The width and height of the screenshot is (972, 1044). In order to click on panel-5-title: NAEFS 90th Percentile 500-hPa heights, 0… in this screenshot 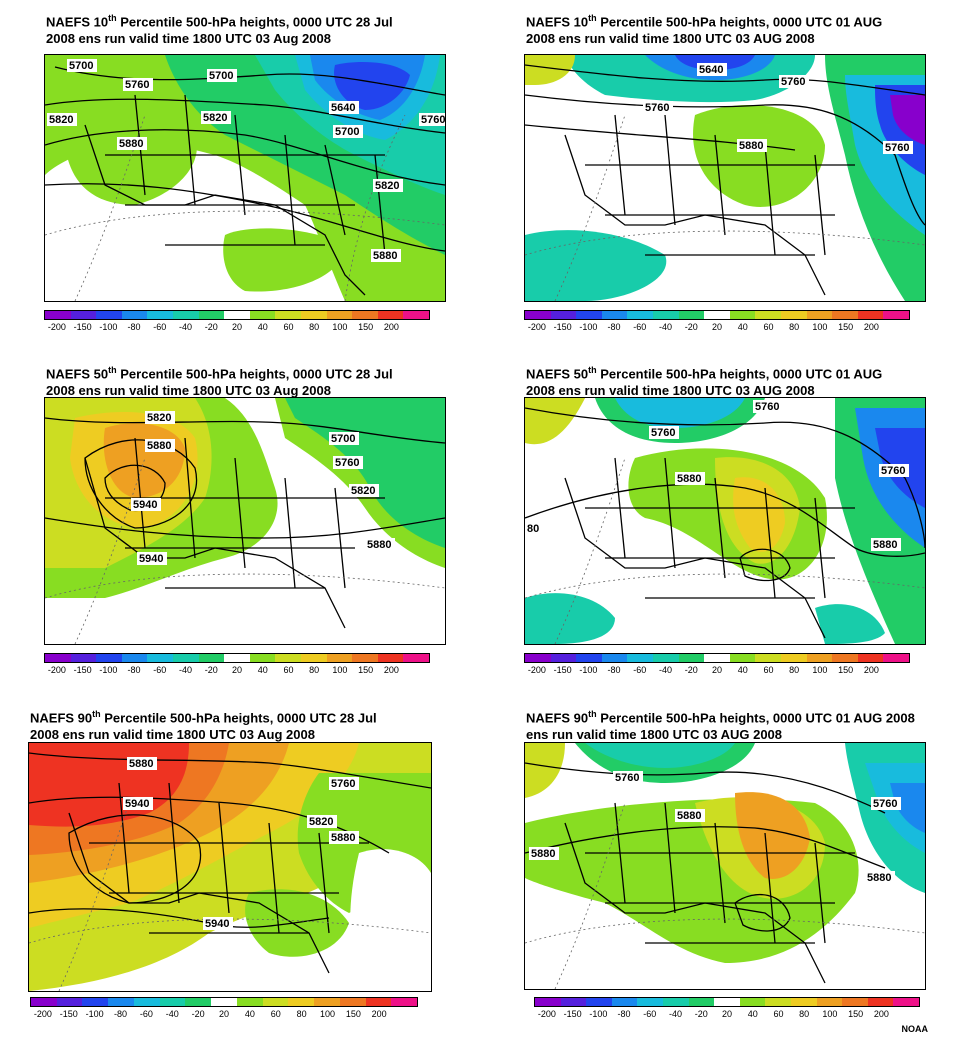, I will do `click(203, 726)`.